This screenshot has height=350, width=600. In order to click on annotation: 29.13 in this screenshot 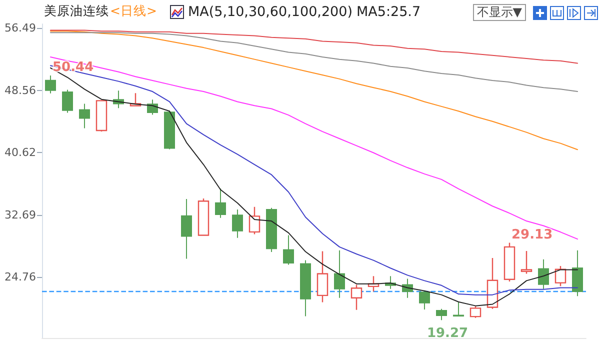, I will do `click(532, 234)`.